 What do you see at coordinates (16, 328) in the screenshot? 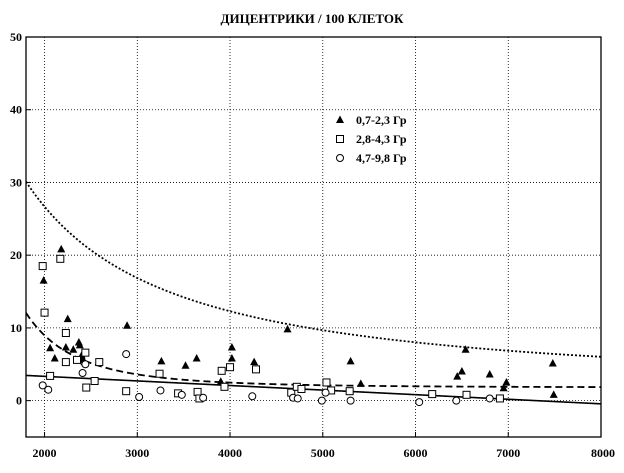
I see `y-tick-label: 10` at bounding box center [16, 328].